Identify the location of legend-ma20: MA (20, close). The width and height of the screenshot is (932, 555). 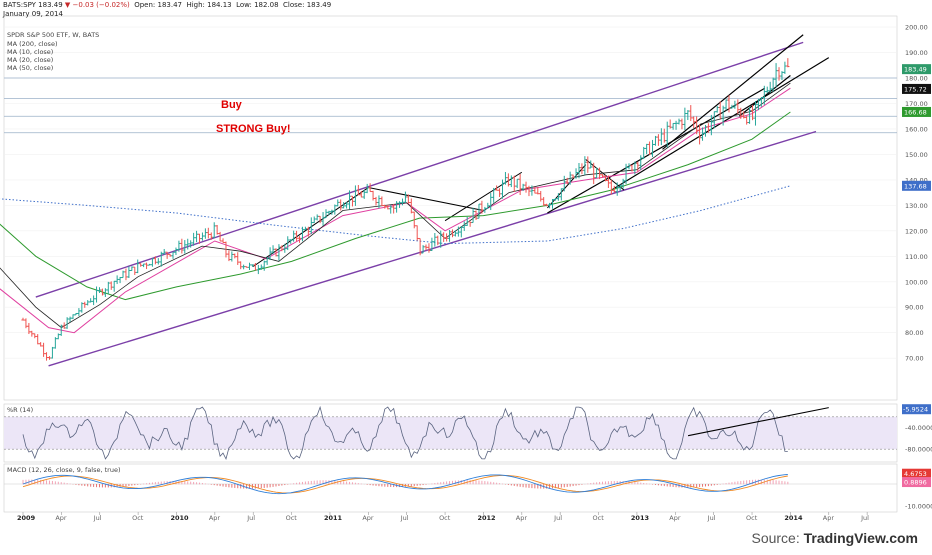
(30, 60).